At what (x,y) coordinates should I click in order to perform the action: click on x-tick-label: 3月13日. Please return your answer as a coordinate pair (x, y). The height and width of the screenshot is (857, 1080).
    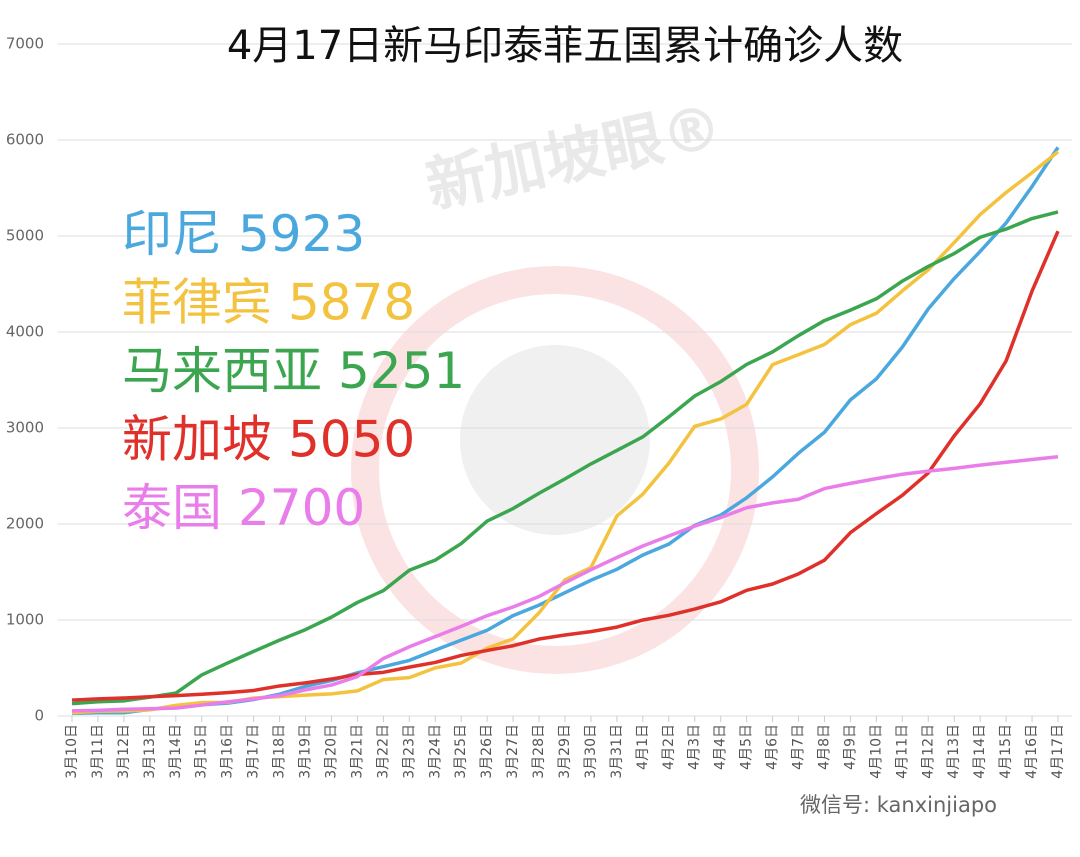
    Looking at the image, I should click on (150, 751).